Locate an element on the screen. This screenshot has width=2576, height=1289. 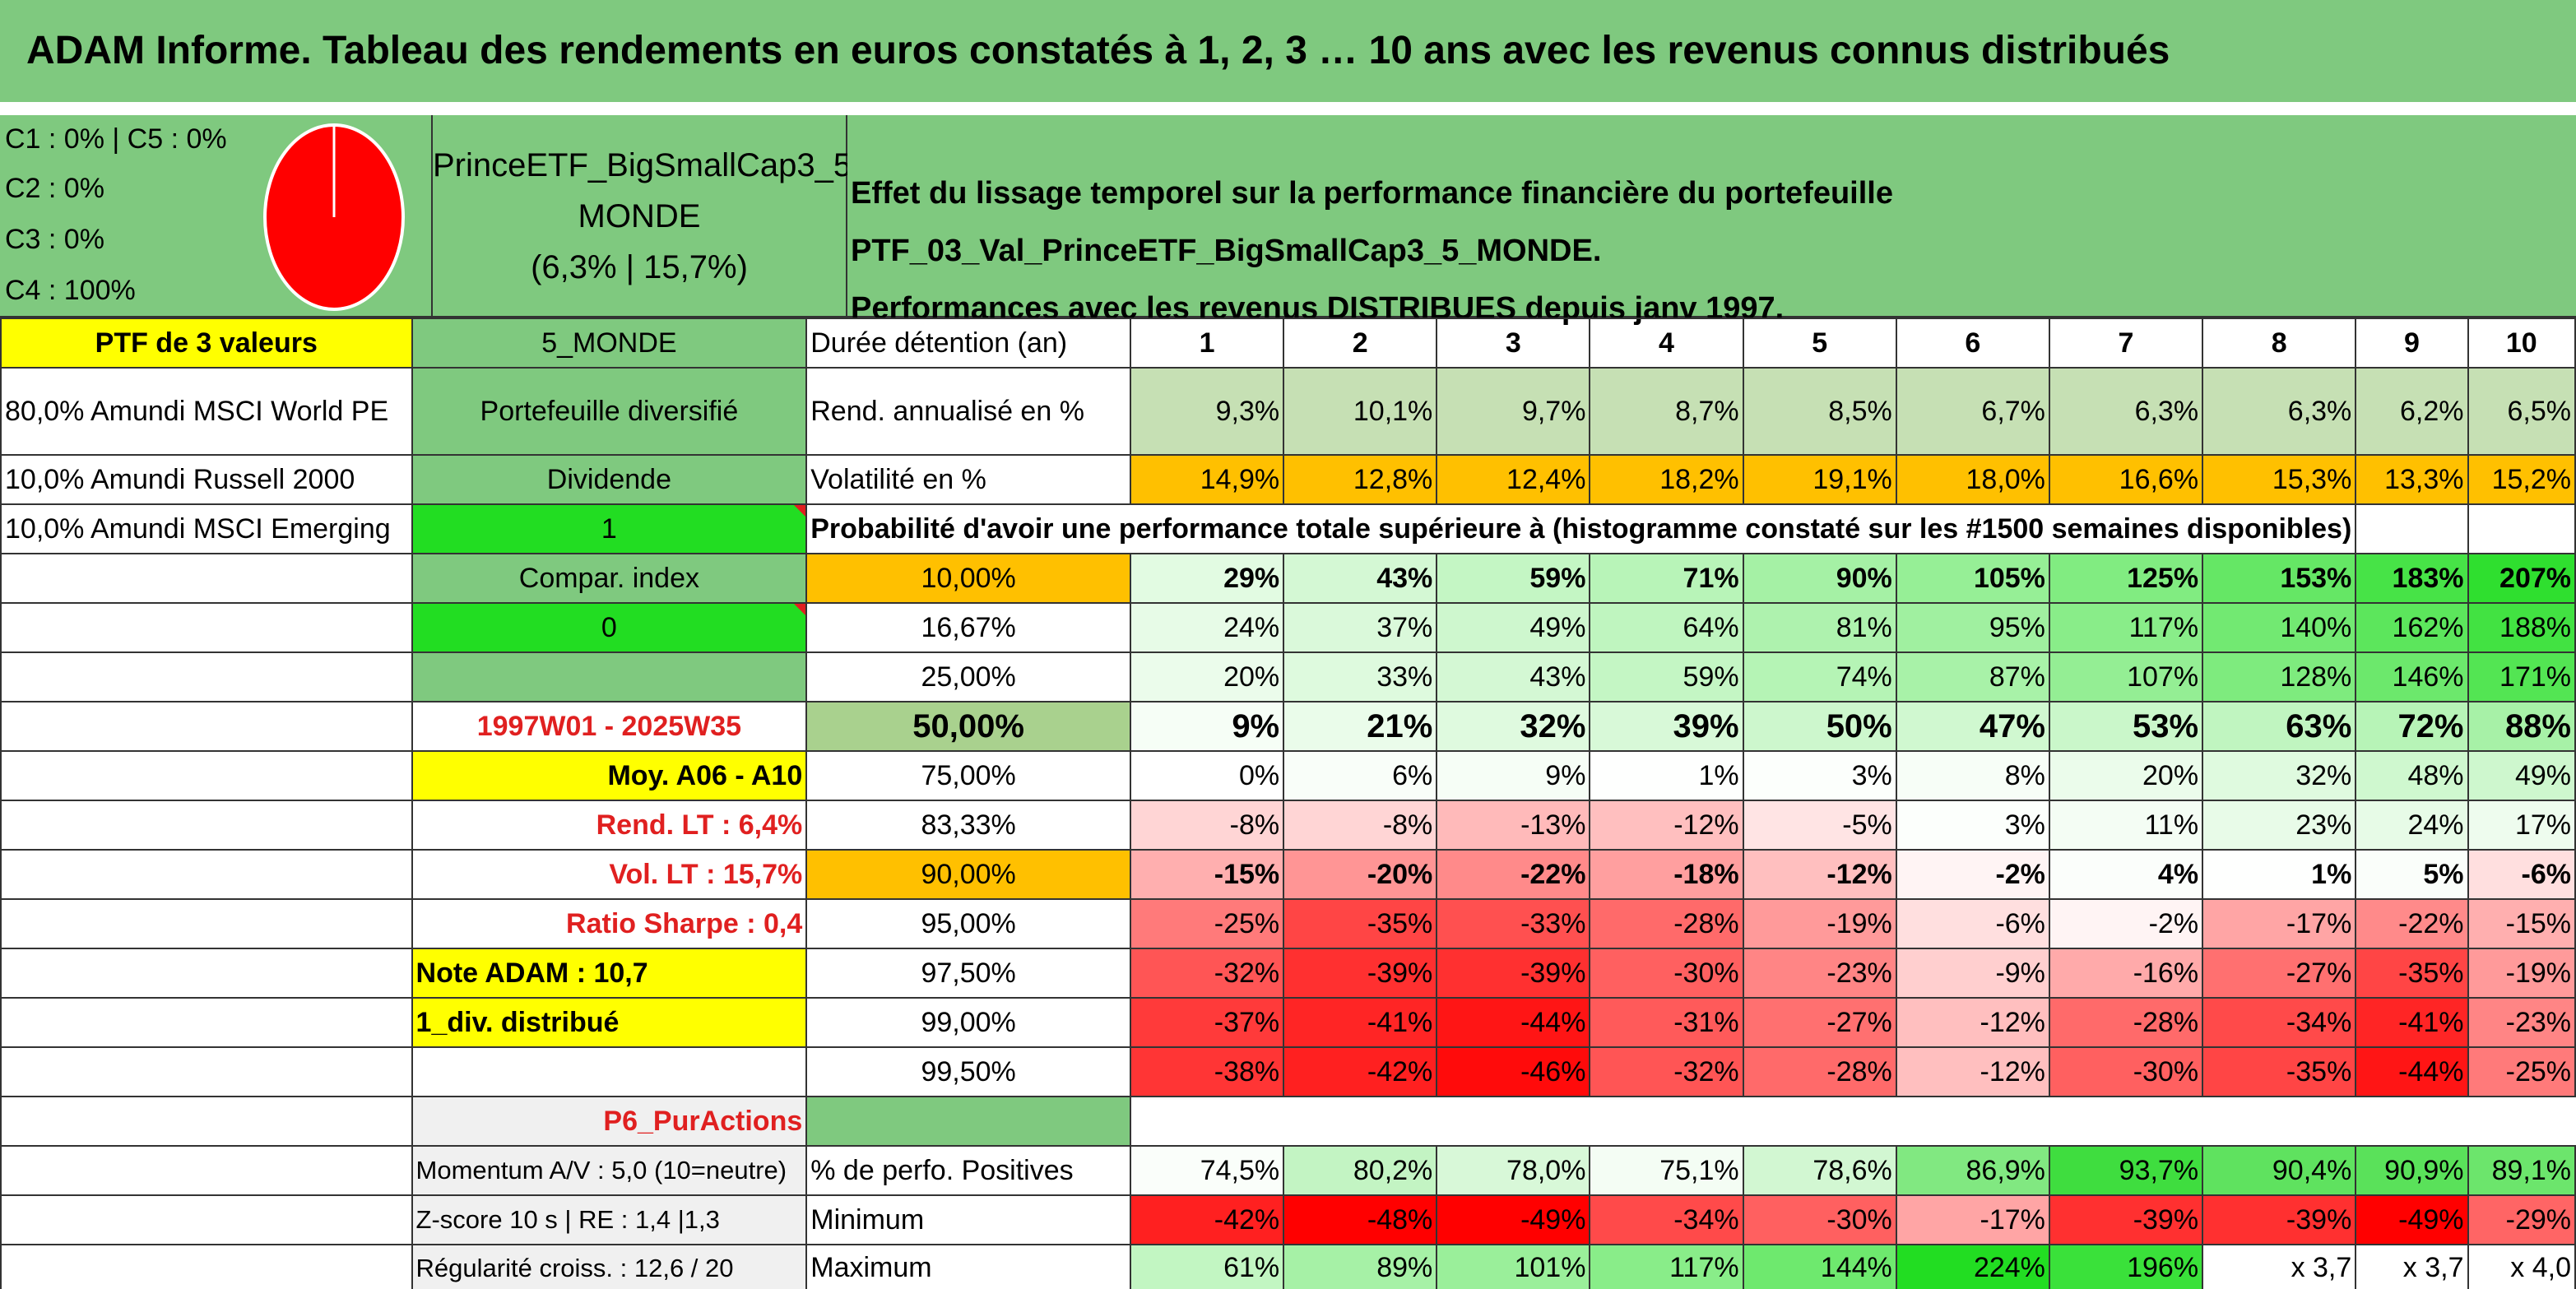
proba-cell: 32% is located at coordinates (1513, 726).